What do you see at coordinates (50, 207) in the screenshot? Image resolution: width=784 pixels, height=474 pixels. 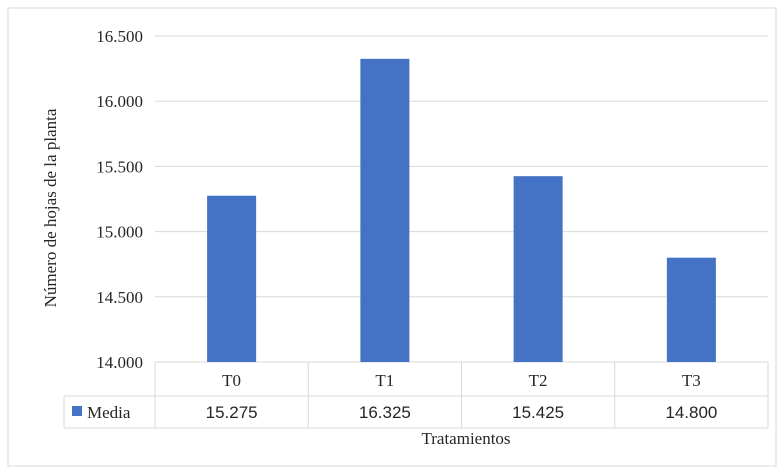 I see `y-axis-label: Número de hojas de la planta` at bounding box center [50, 207].